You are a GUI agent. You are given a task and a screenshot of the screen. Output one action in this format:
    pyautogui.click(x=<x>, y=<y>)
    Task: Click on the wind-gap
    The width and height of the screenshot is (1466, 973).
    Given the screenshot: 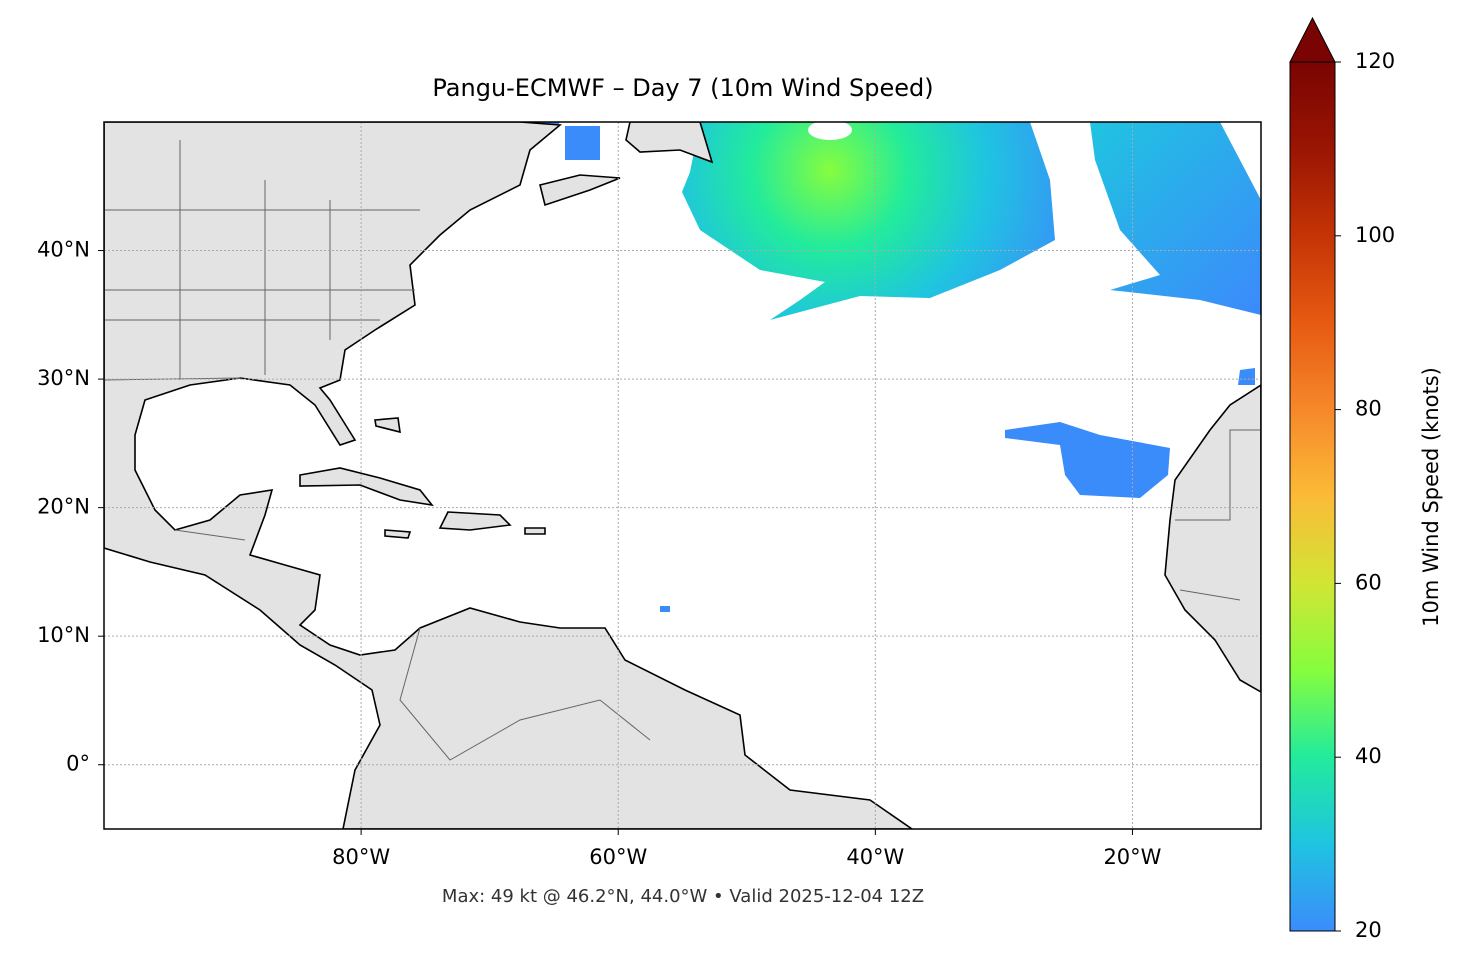 What is the action you would take?
    pyautogui.click(x=830, y=131)
    